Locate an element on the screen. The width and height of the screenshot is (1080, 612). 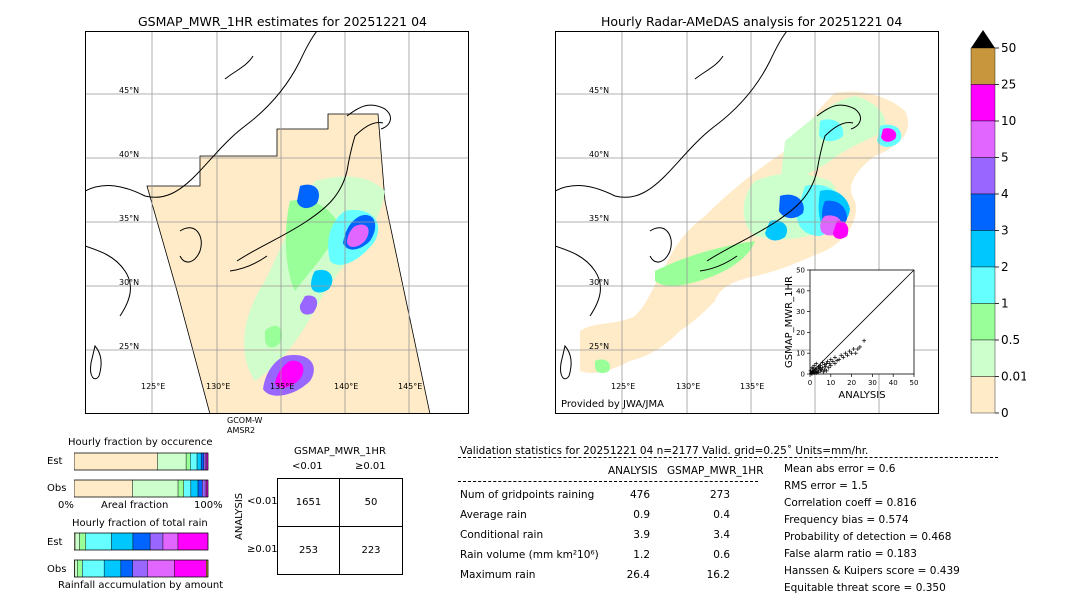
score-correlation: Correlation coeff = 0.816 is located at coordinates (850, 503).